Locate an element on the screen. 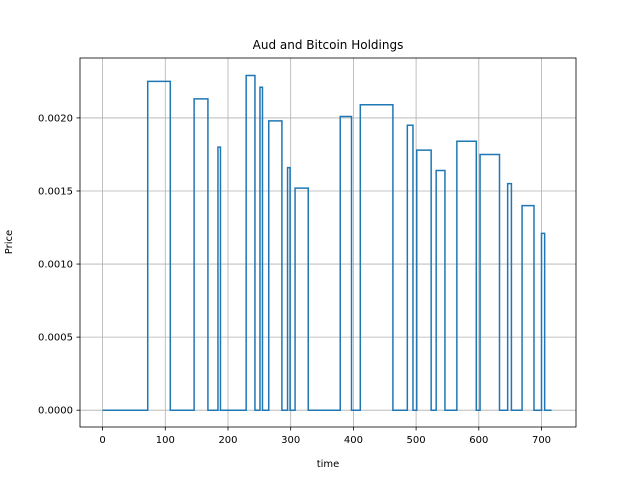  x-tick-label: 400 is located at coordinates (353, 440).